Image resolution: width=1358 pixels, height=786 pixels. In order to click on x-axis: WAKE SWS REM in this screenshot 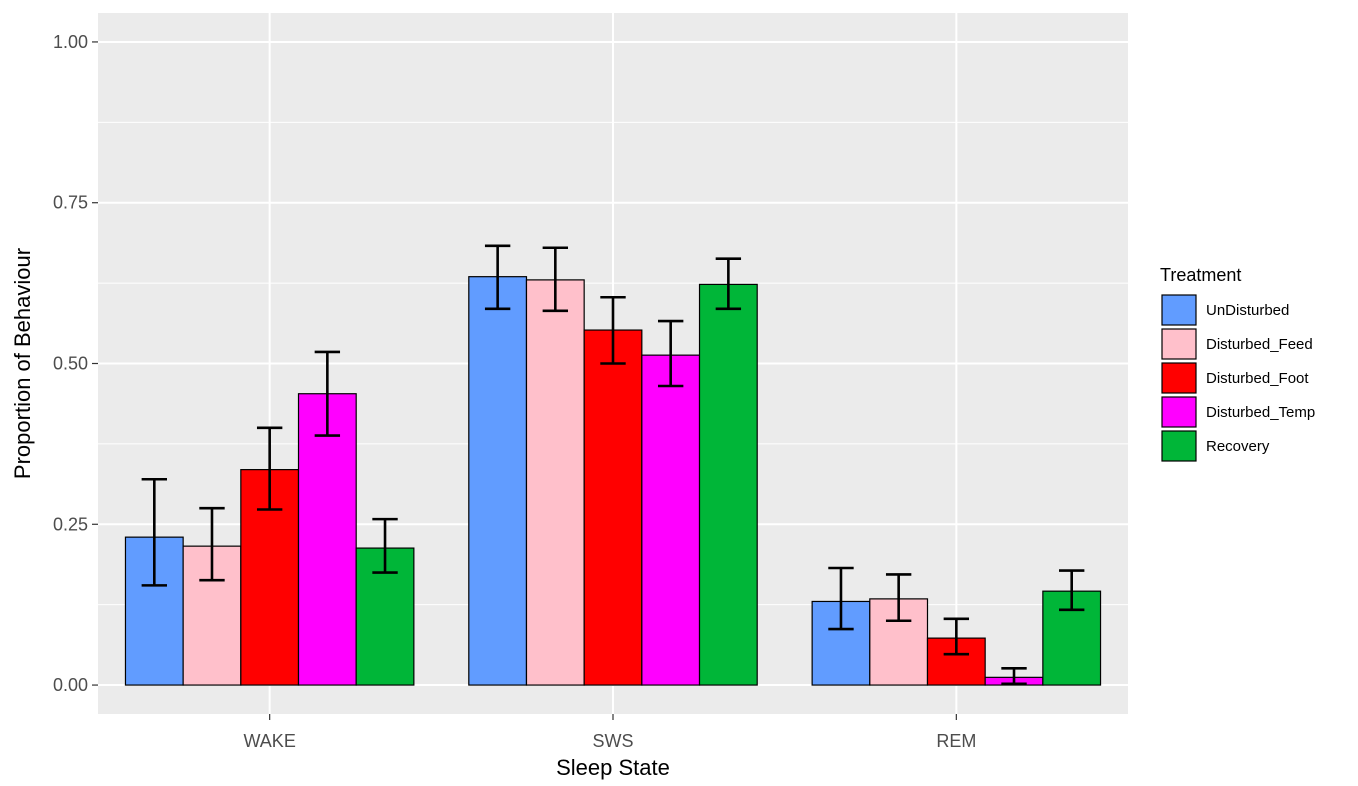, I will do `click(609, 732)`.